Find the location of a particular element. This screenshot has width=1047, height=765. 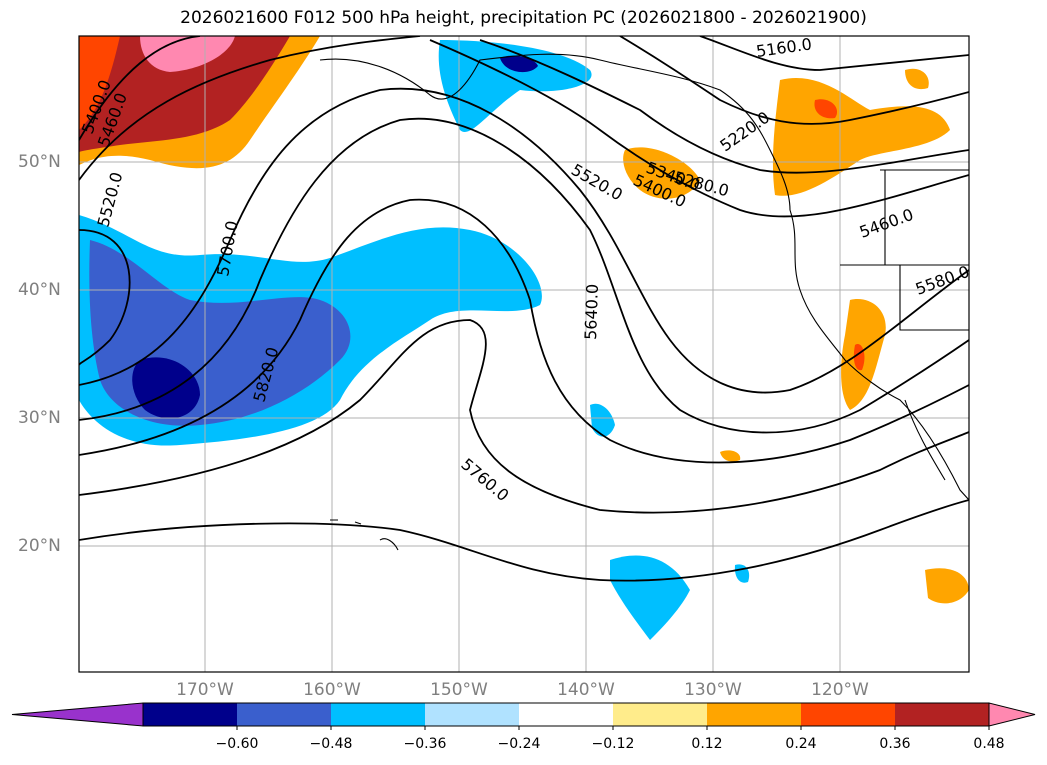

lon-label: 140°W is located at coordinates (586, 690).